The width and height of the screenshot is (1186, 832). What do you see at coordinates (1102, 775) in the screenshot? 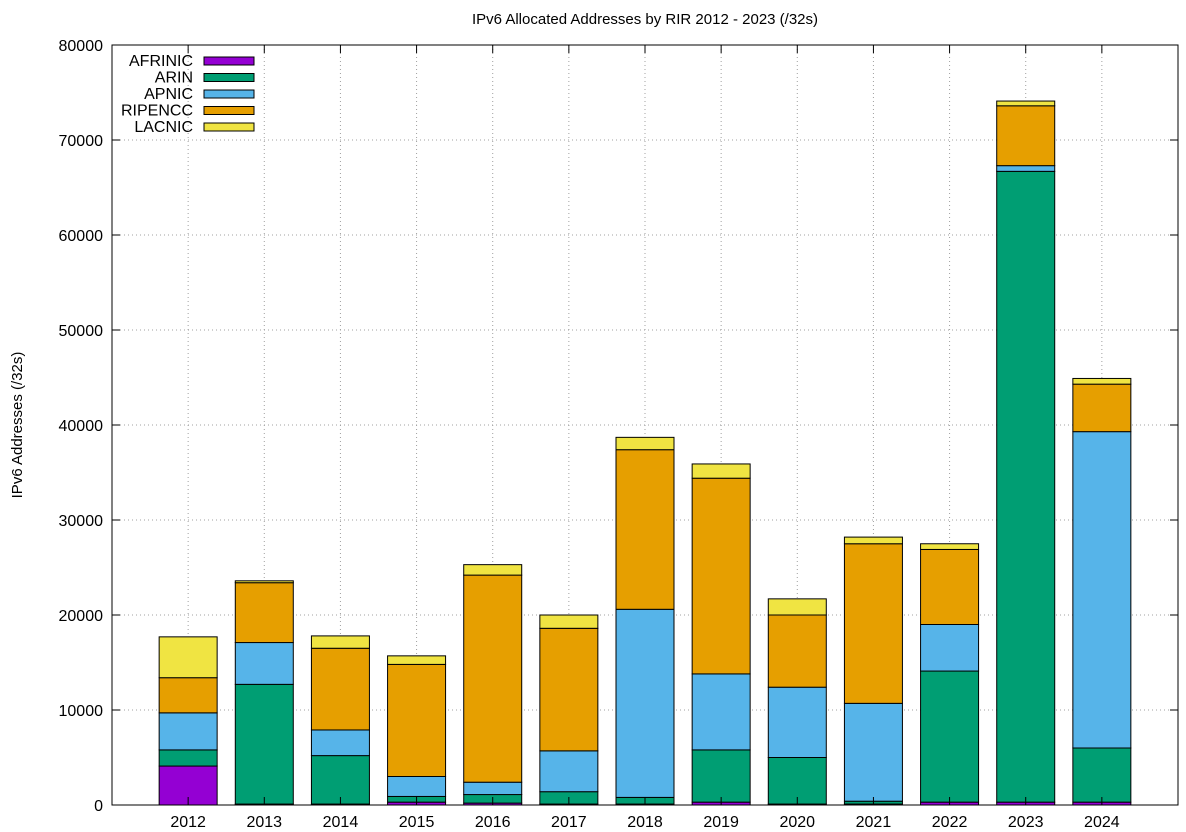
I see `bar-arin-2024` at bounding box center [1102, 775].